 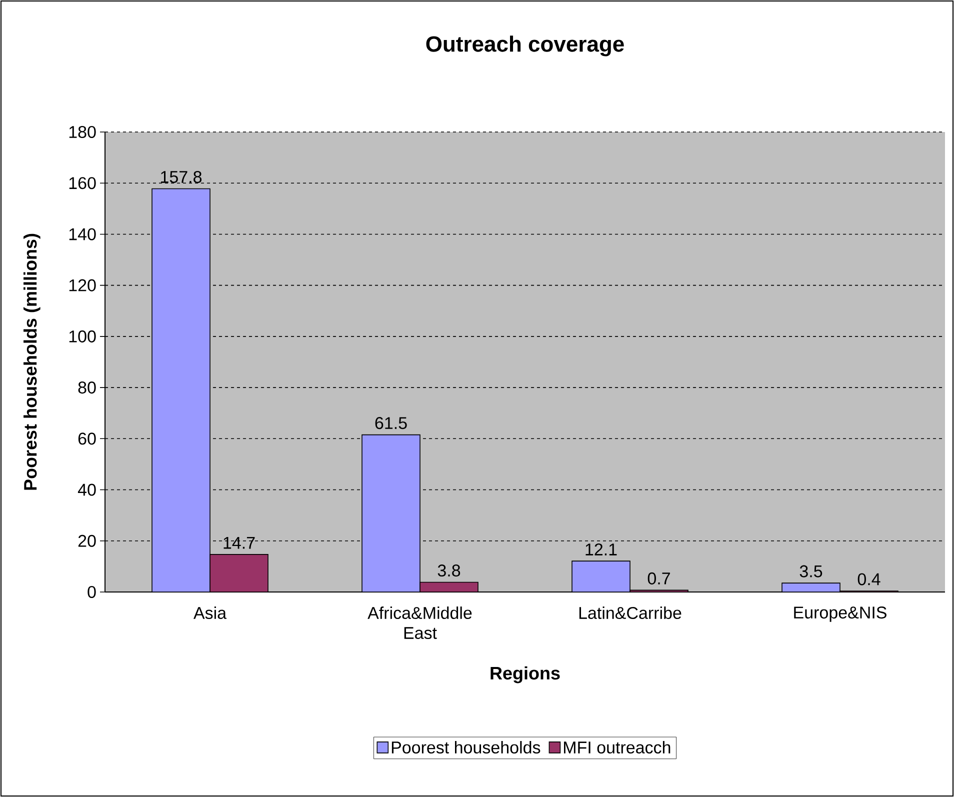 I want to click on x-axis-title: Regions, so click(x=525, y=675).